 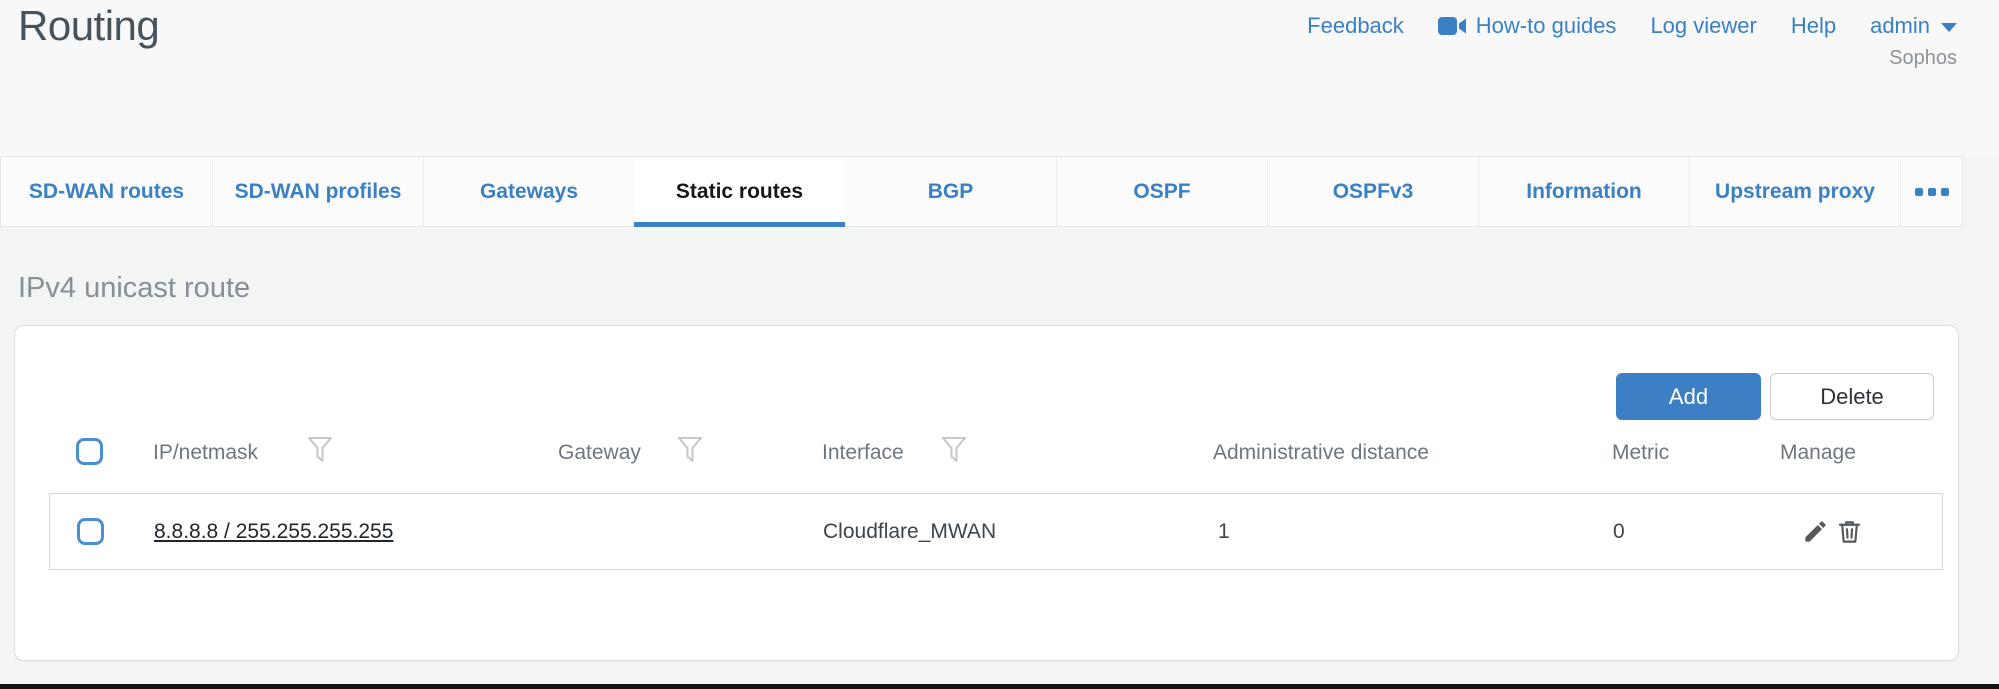 What do you see at coordinates (1161, 191) in the screenshot?
I see `tab-ospf: OSPF` at bounding box center [1161, 191].